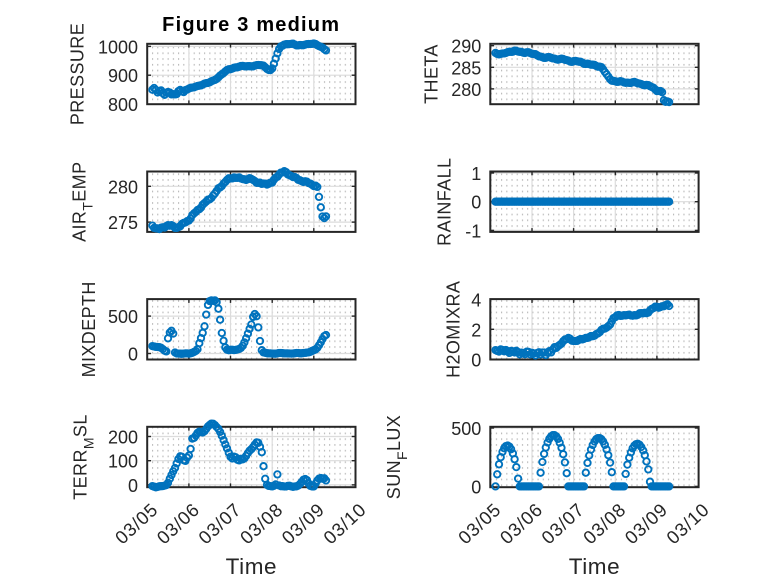  I want to click on svg-text: MIXDEPTH, so click(89, 329).